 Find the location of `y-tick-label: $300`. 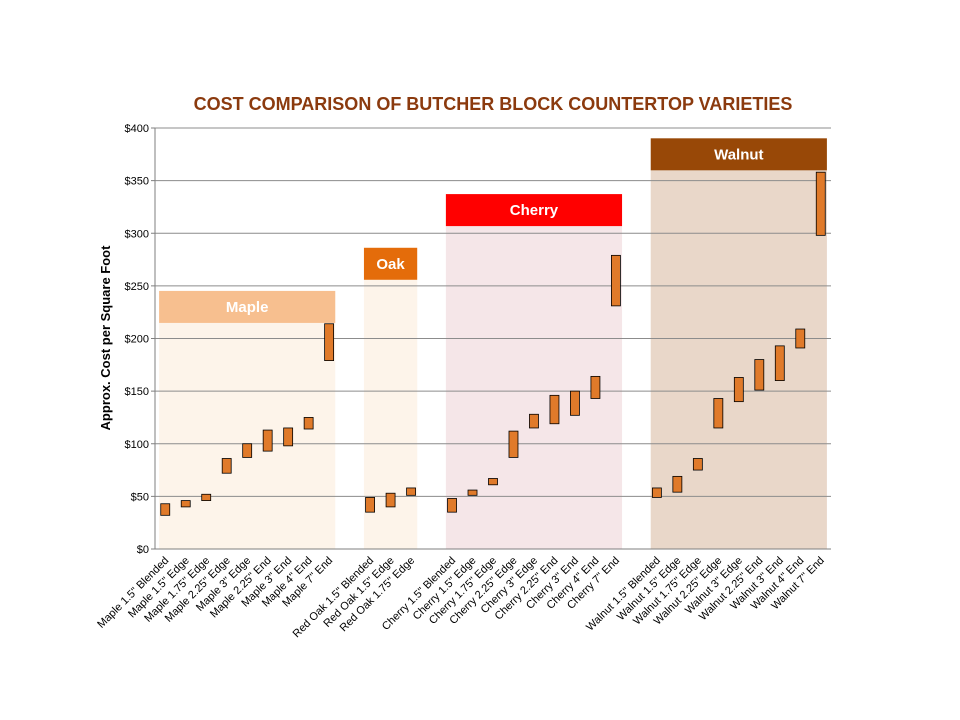

y-tick-label: $300 is located at coordinates (137, 234).